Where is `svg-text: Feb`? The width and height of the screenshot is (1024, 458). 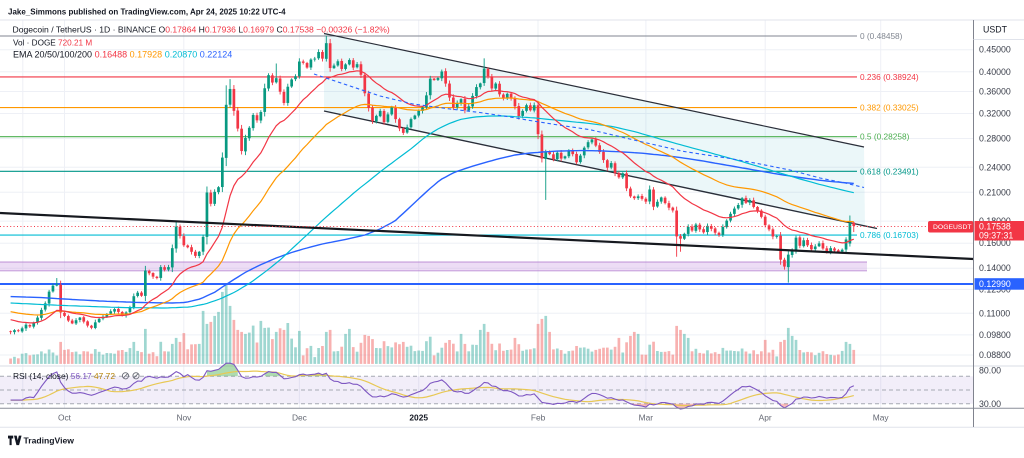
svg-text: Feb is located at coordinates (538, 418).